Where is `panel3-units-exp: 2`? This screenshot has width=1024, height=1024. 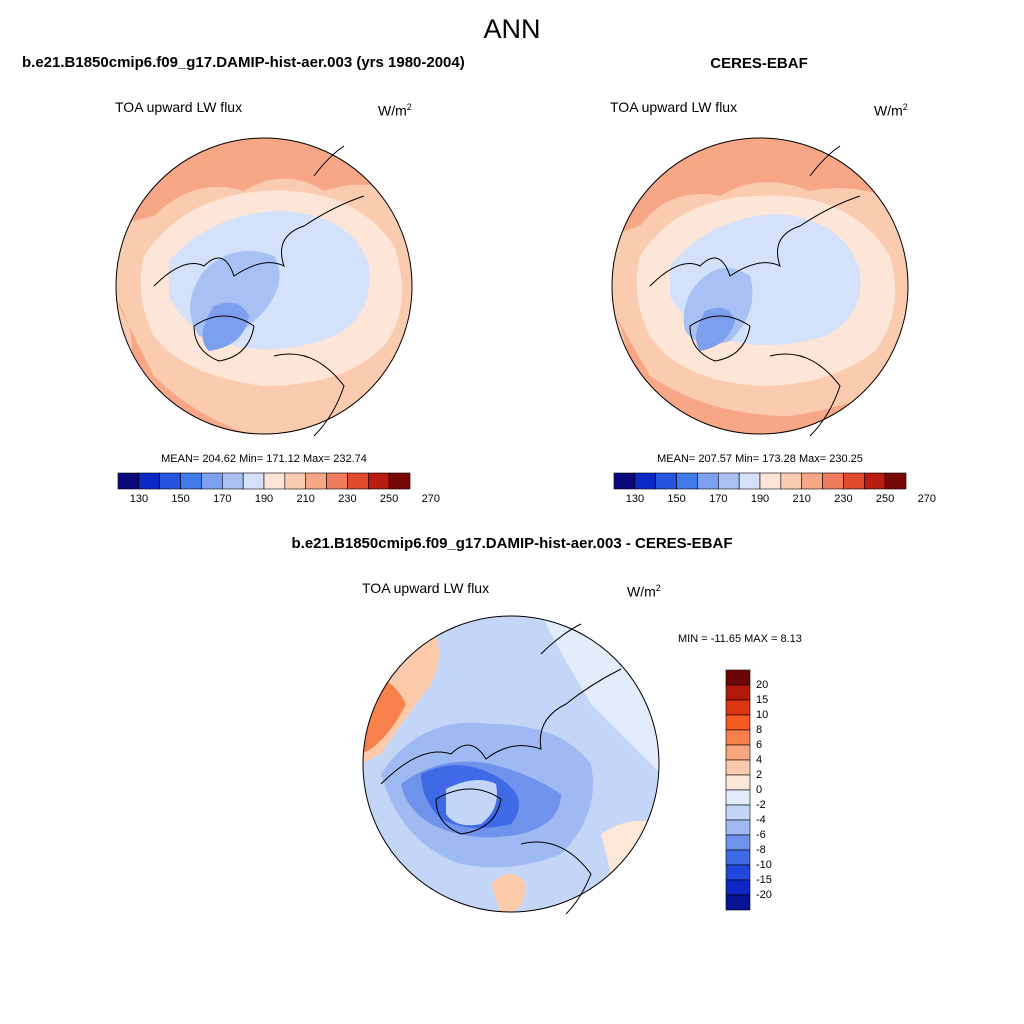 panel3-units-exp: 2 is located at coordinates (658, 588).